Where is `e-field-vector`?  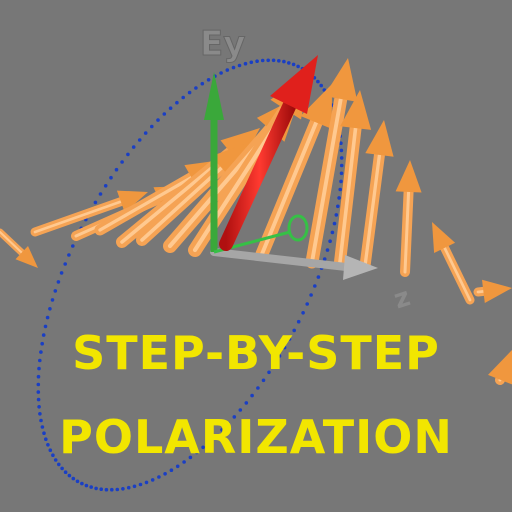 e-field-vector is located at coordinates (268, 153).